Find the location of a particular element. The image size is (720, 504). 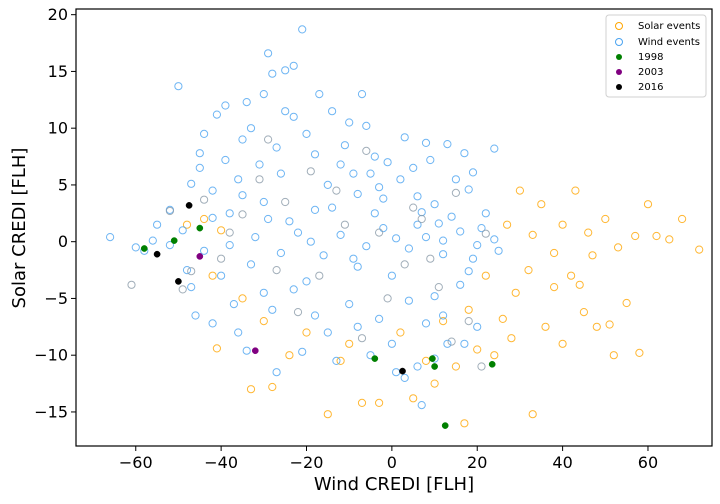

y-tick-label: −15 is located at coordinates (51, 411).